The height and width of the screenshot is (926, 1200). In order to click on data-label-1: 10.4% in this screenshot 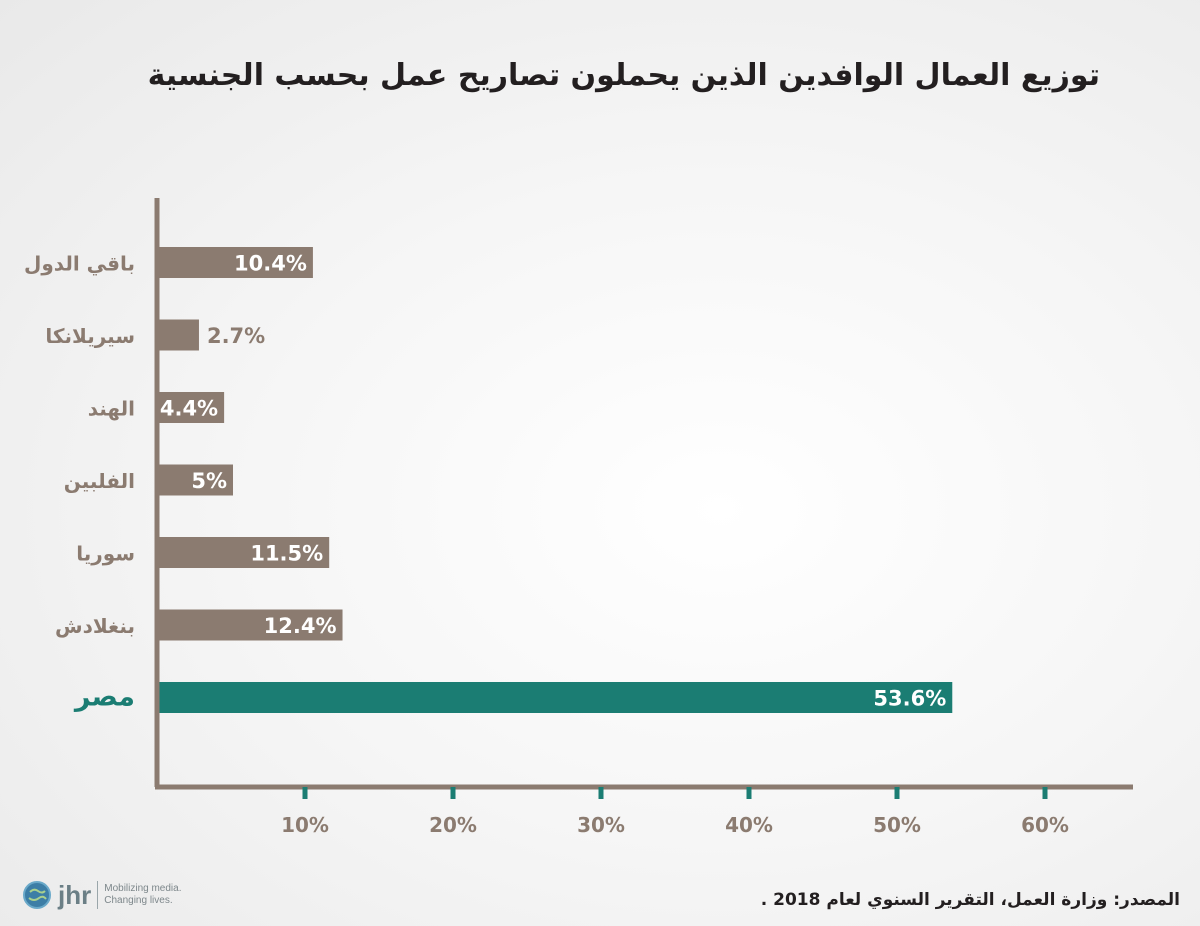, I will do `click(270, 264)`.